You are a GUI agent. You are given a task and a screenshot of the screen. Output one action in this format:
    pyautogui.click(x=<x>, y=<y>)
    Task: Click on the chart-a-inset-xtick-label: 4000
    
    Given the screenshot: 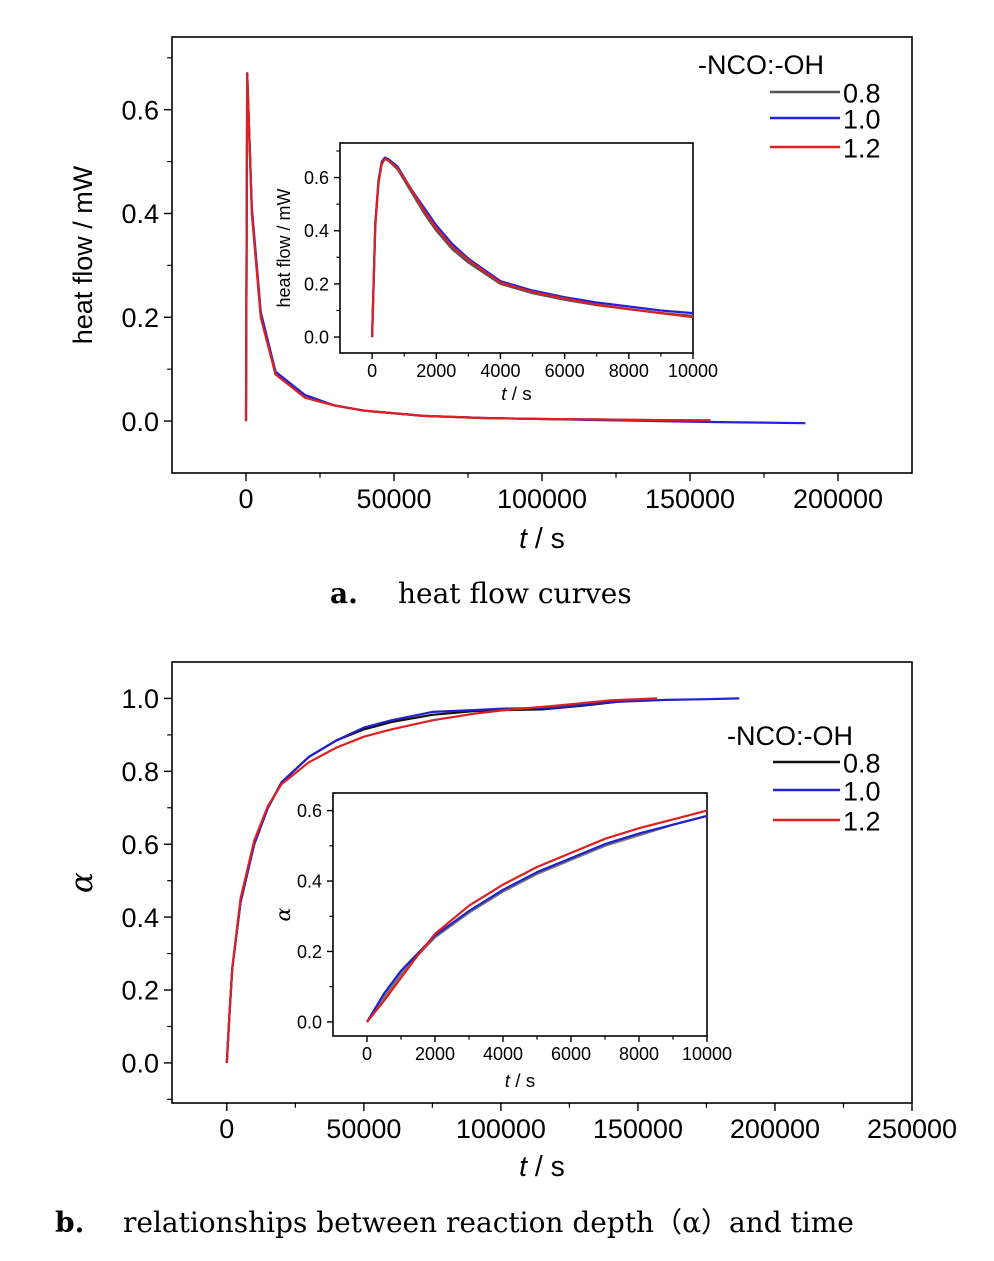 What is the action you would take?
    pyautogui.click(x=500, y=371)
    